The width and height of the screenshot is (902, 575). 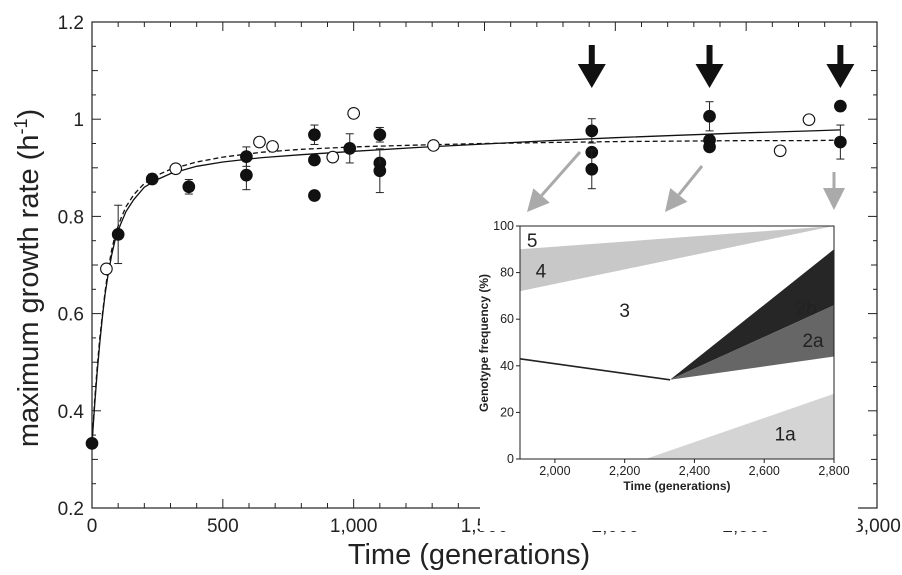 What do you see at coordinates (71, 509) in the screenshot?
I see `y-tick-label: 0.2` at bounding box center [71, 509].